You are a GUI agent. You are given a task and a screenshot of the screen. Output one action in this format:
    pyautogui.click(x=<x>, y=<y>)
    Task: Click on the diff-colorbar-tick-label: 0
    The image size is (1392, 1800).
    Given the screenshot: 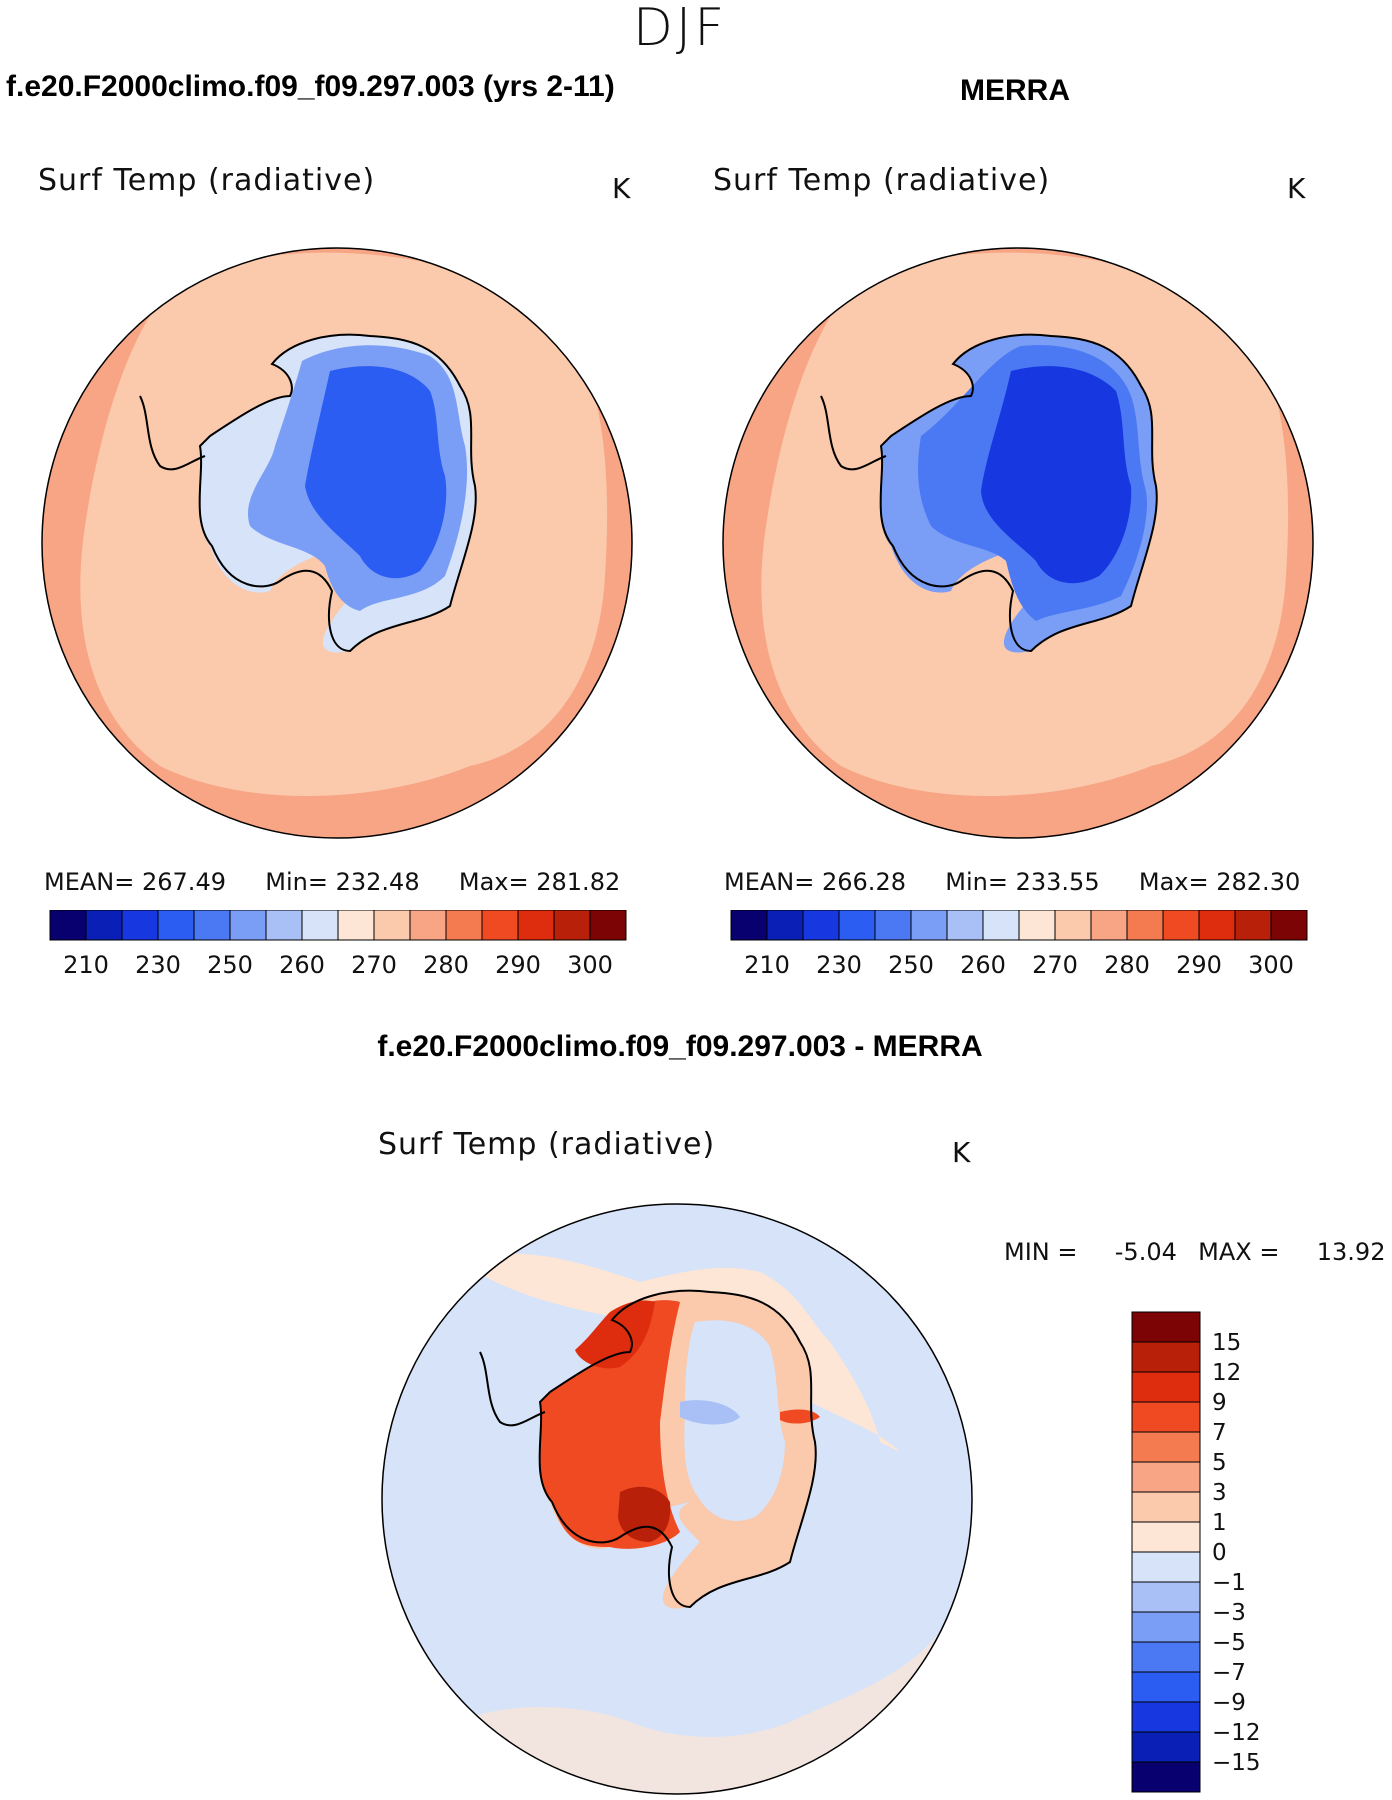 What is the action you would take?
    pyautogui.click(x=1219, y=1553)
    